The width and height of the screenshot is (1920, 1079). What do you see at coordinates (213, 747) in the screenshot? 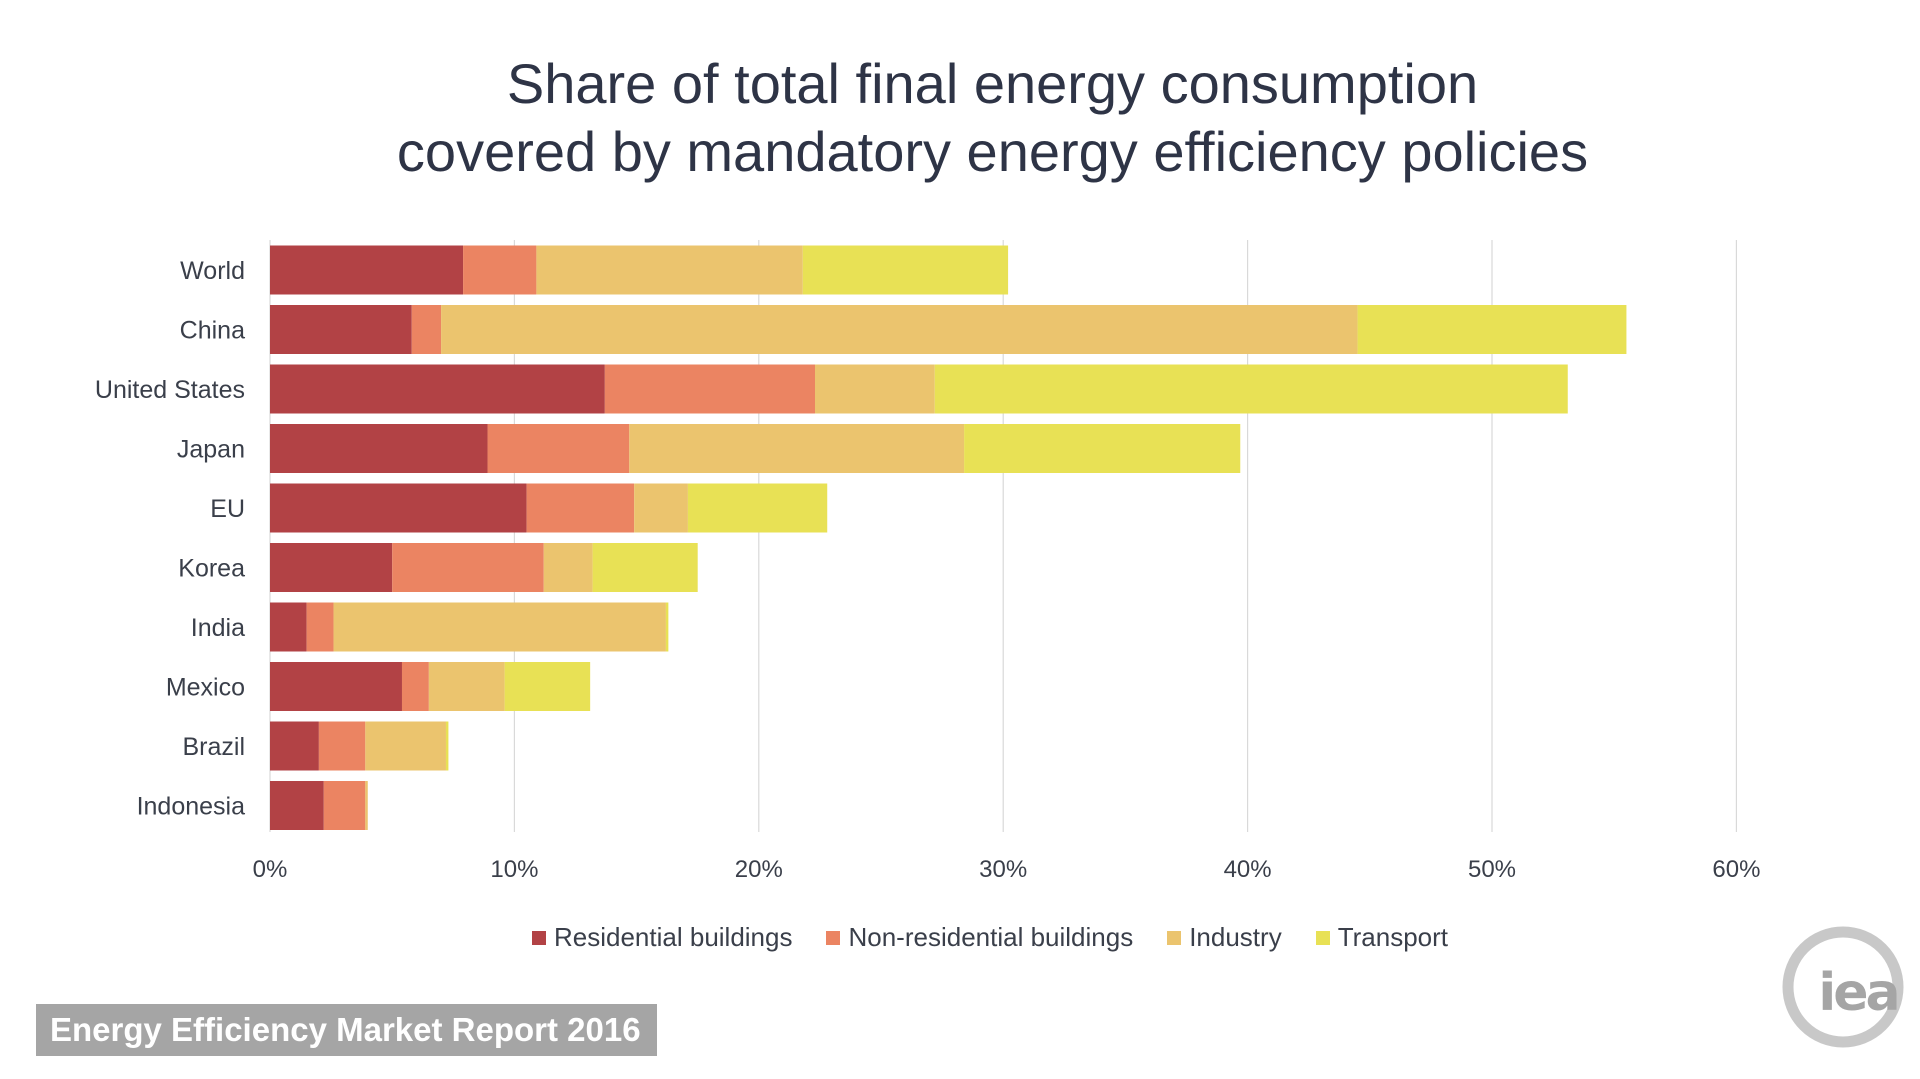
I see `category-label: Brazil` at bounding box center [213, 747].